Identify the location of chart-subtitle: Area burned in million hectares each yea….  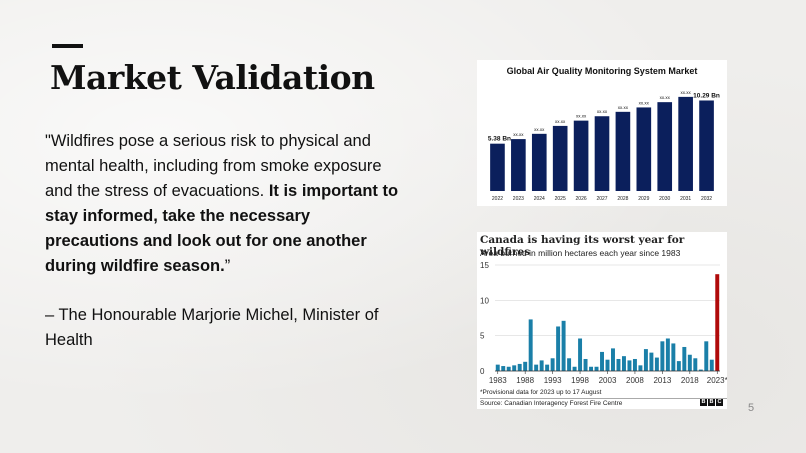
(580, 253).